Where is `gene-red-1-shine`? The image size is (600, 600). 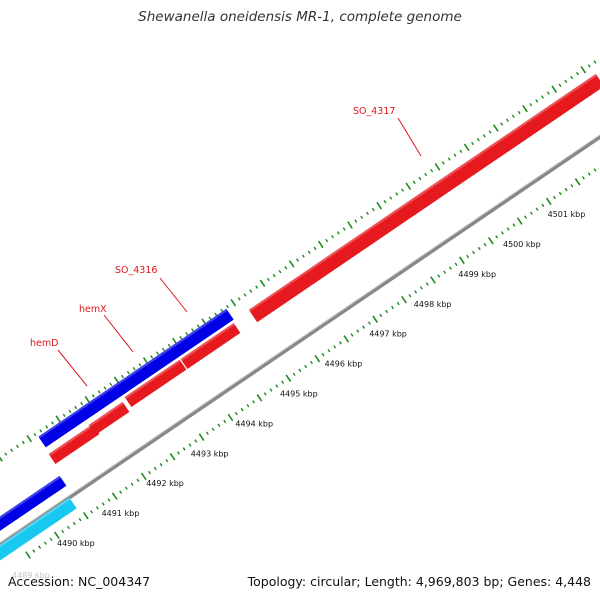
gene-red-1-shine is located at coordinates (71, 440).